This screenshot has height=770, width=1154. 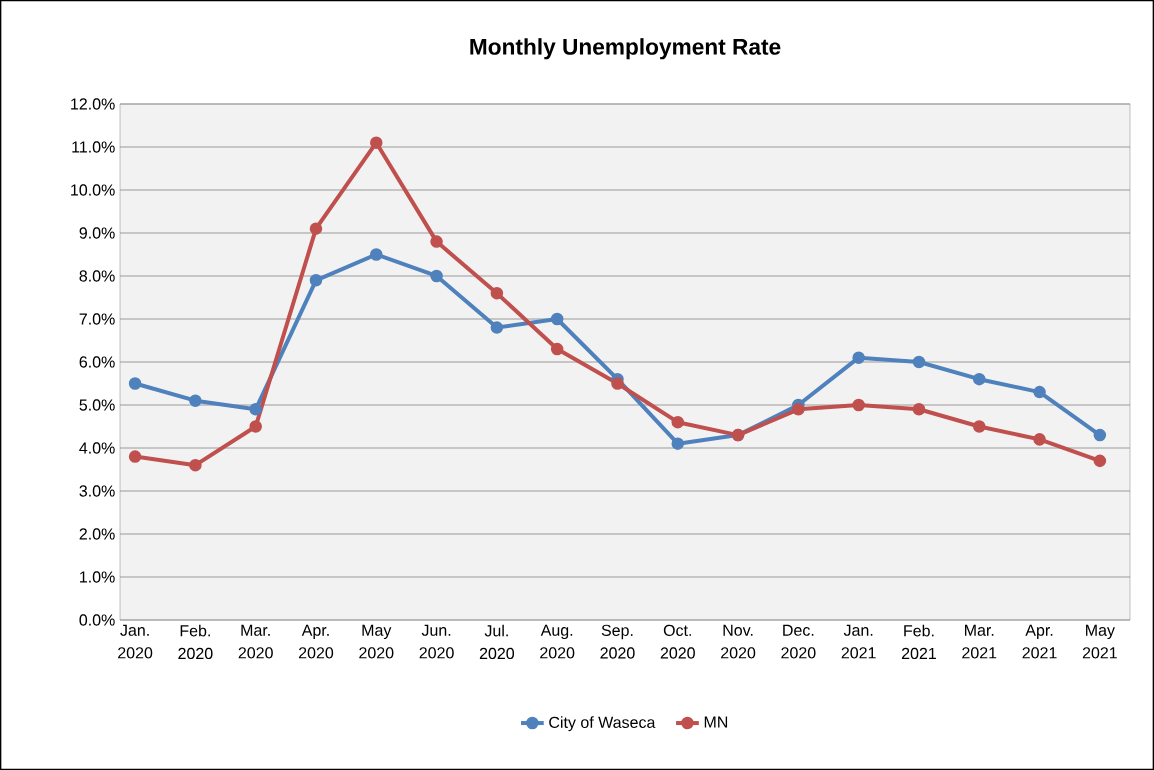 I want to click on x-tick-label: May 2021, so click(x=1099, y=641).